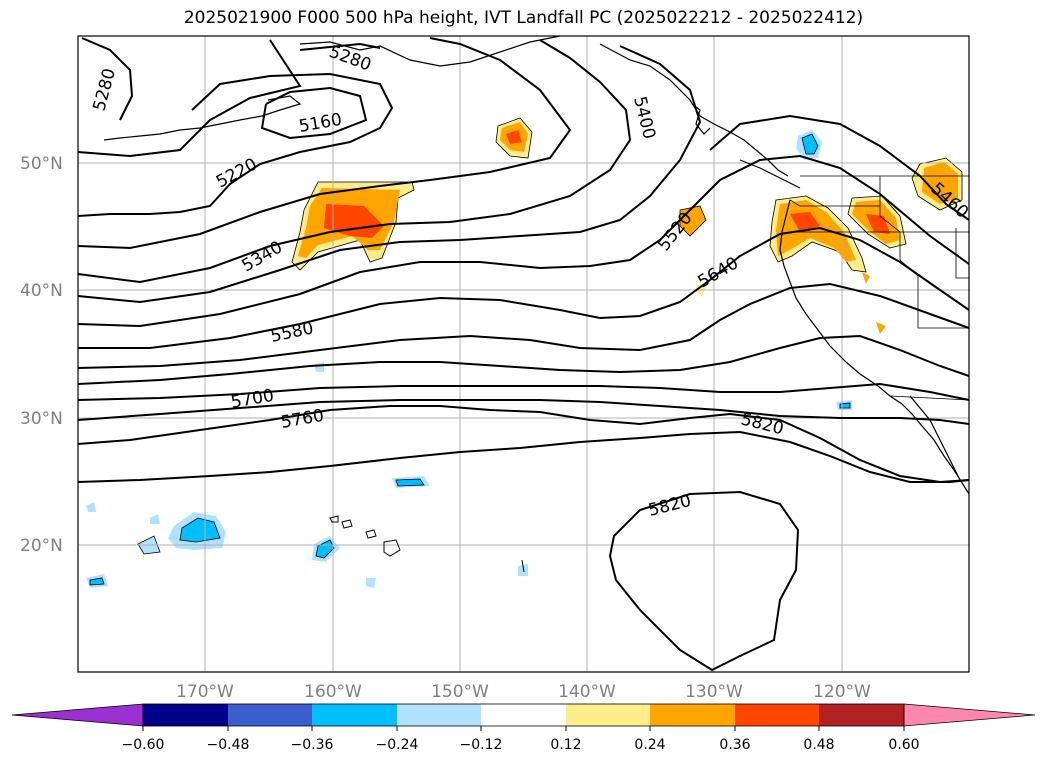  What do you see at coordinates (333, 692) in the screenshot?
I see `lon-label: 160°W` at bounding box center [333, 692].